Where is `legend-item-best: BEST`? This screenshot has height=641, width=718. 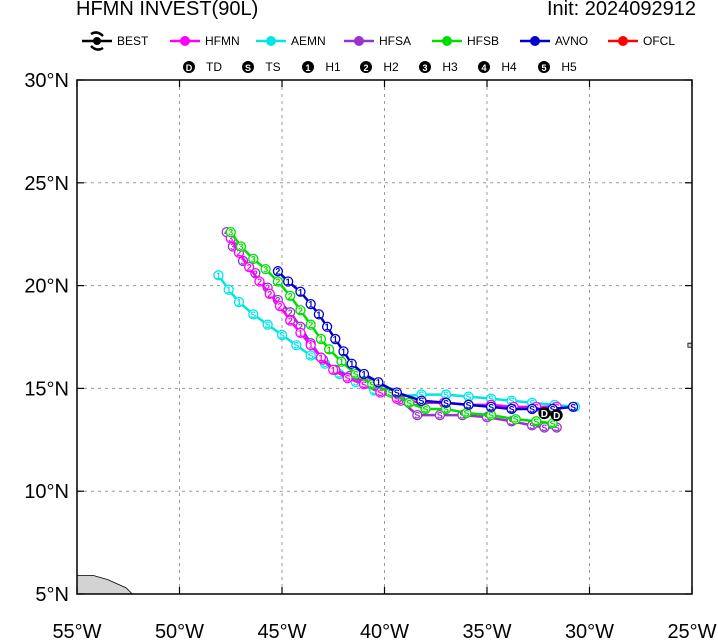
legend-item-best: BEST is located at coordinates (115, 41).